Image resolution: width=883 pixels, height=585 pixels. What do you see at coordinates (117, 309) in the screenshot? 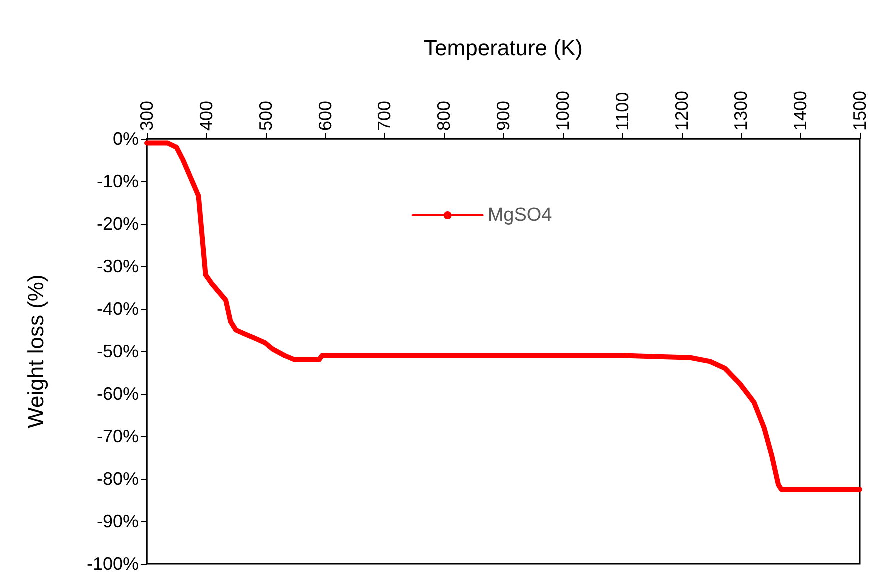
I see `y-tick-label: -40%` at bounding box center [117, 309].